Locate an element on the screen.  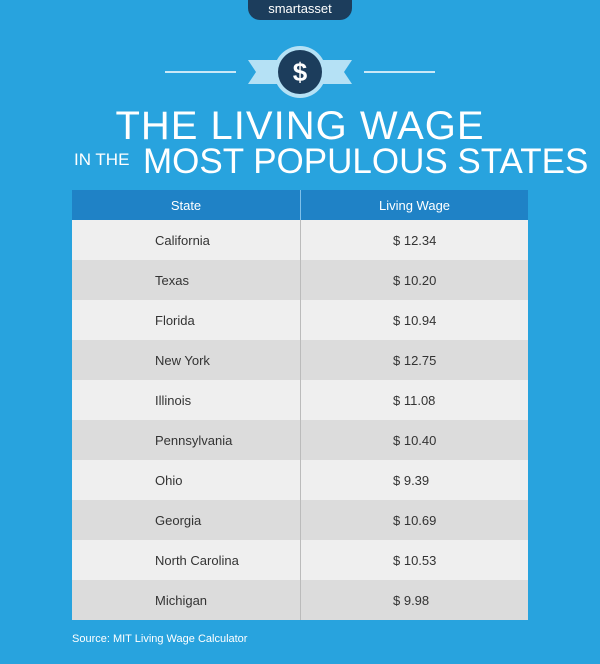
table-cell: Texas is located at coordinates (172, 280).